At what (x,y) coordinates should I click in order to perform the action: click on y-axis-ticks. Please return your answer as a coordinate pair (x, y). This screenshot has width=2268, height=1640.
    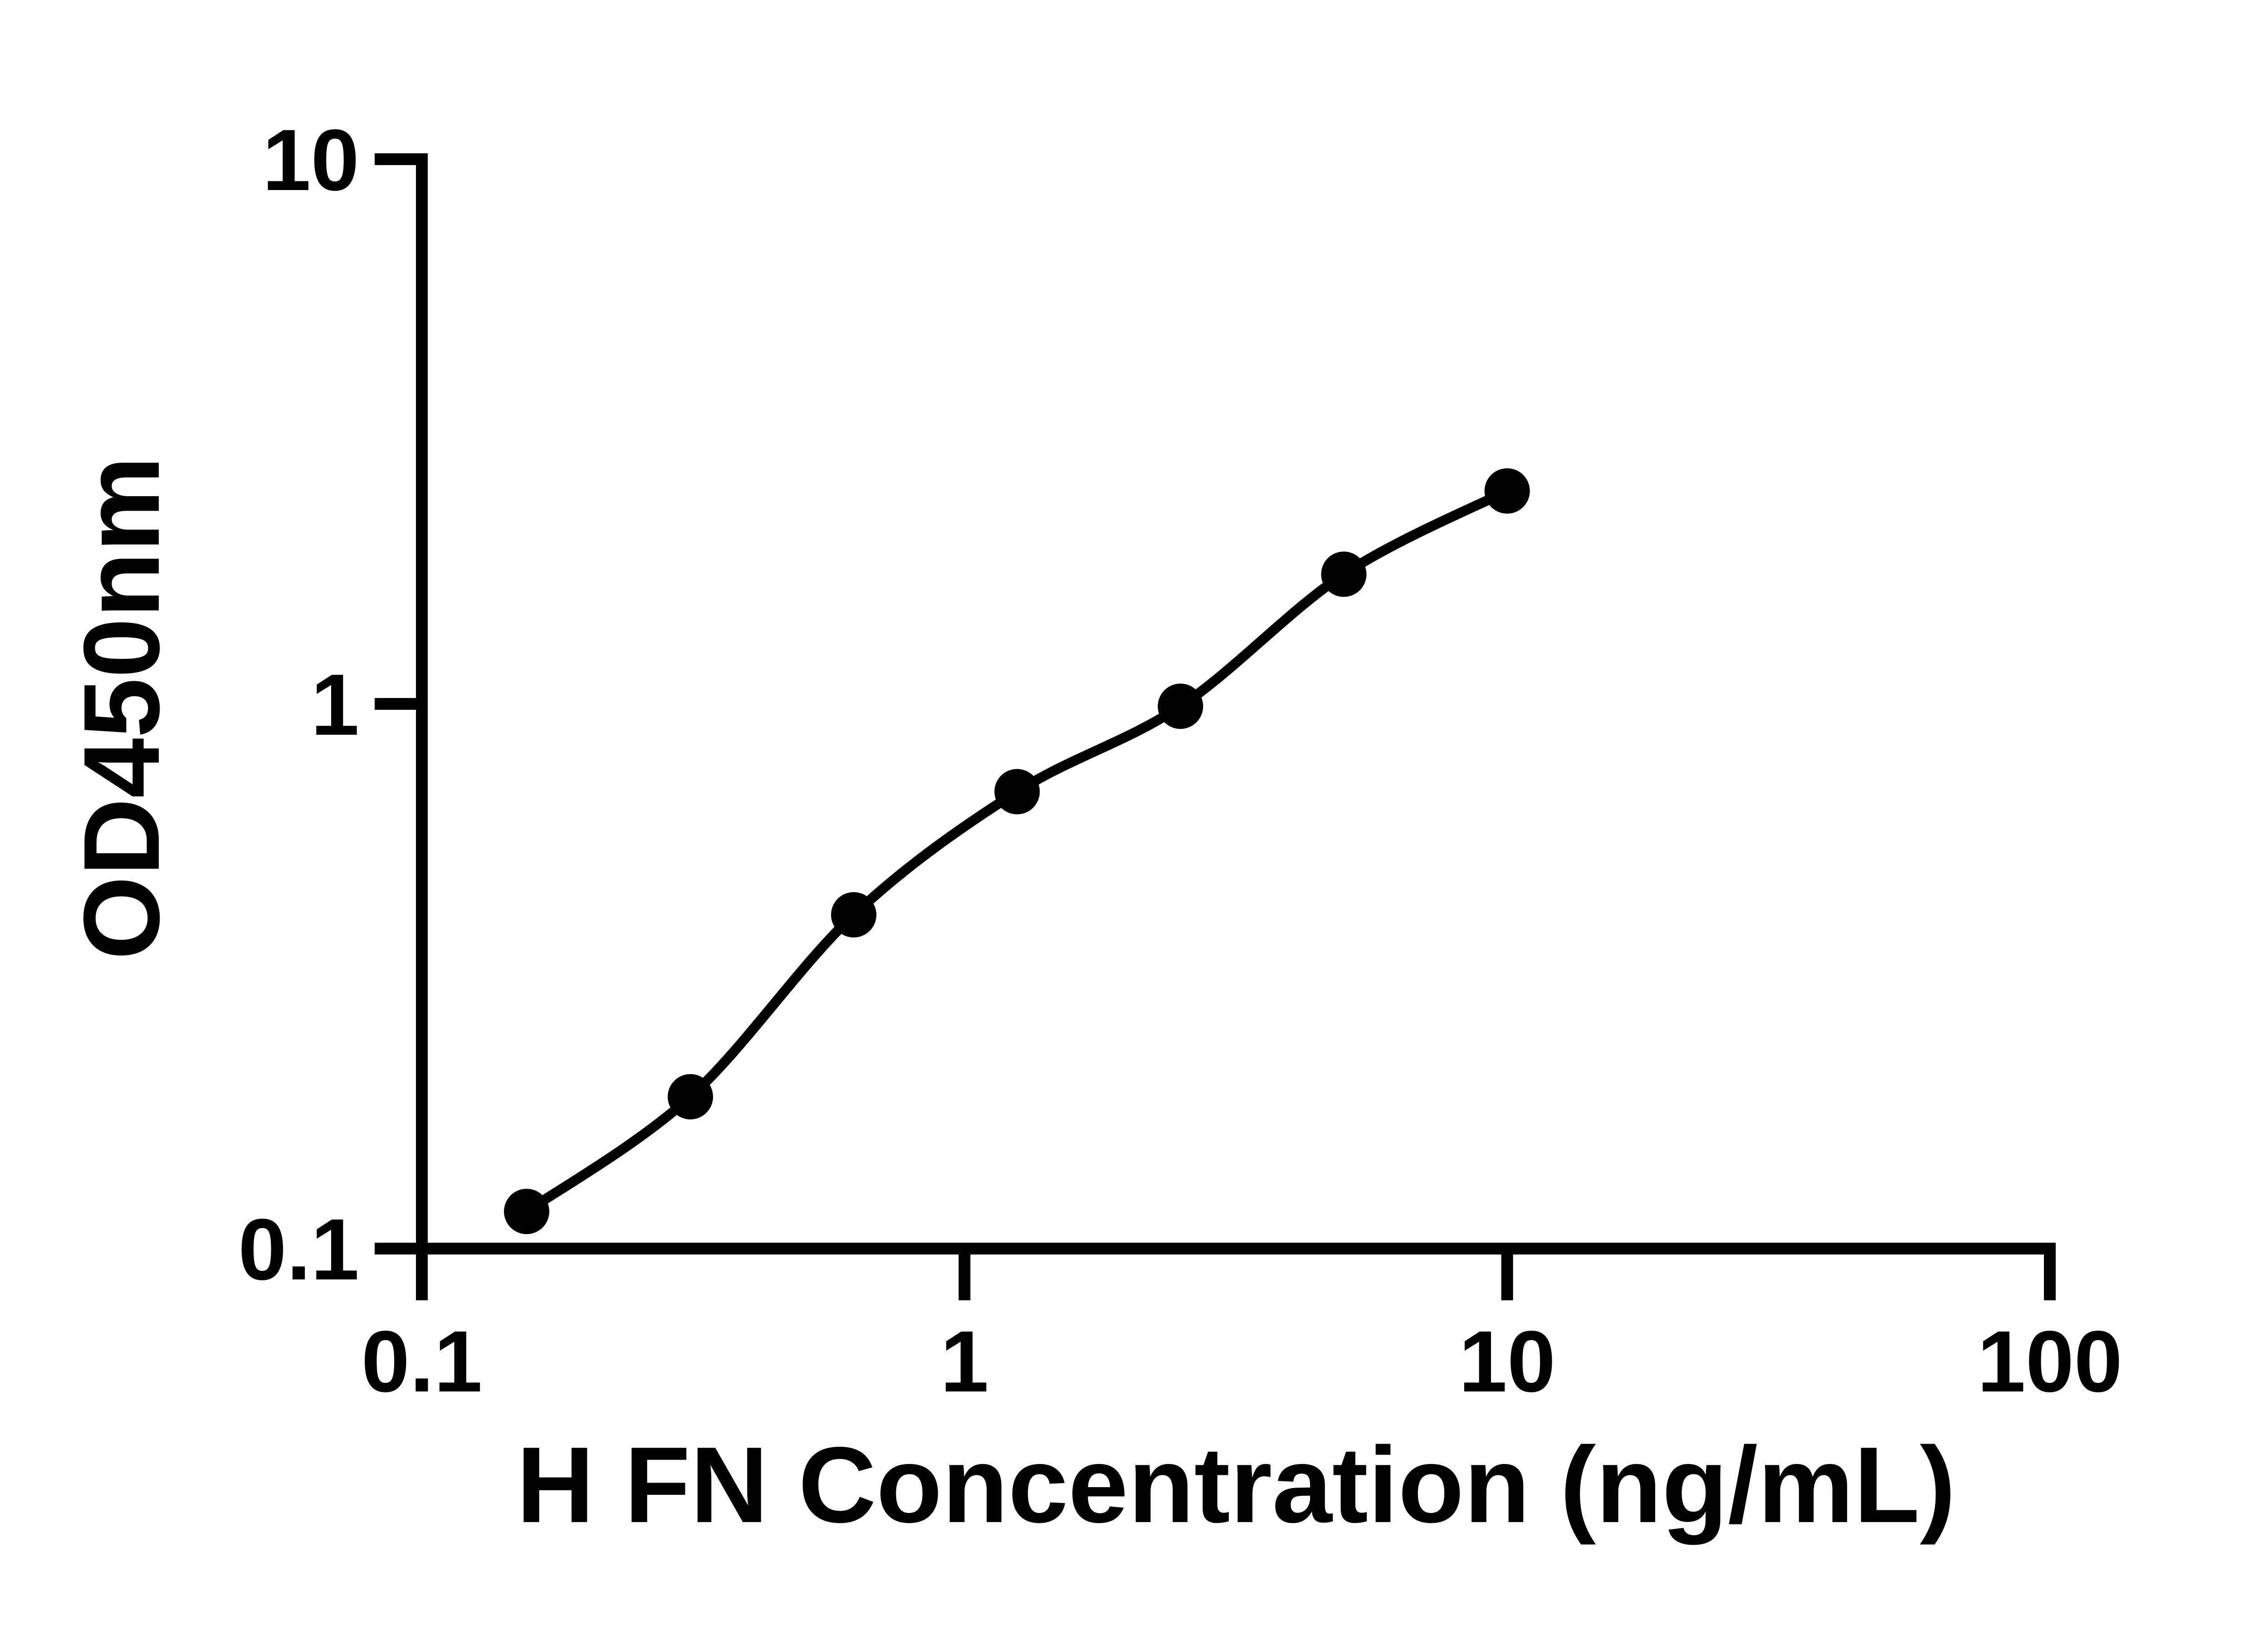
    Looking at the image, I should click on (395, 703).